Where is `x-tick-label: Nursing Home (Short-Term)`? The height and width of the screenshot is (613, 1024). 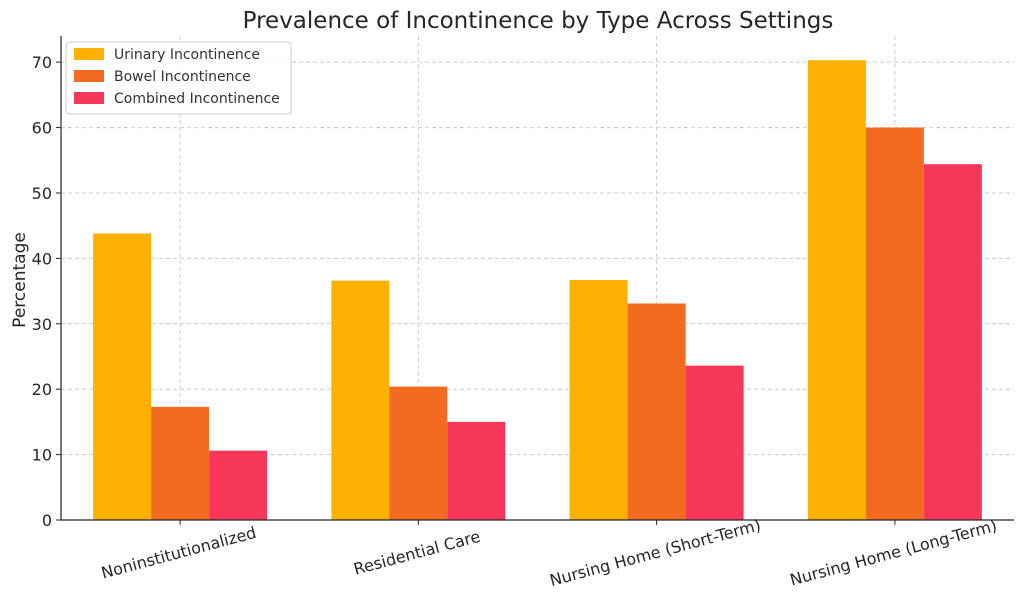 x-tick-label: Nursing Home (Short-Term) is located at coordinates (655, 552).